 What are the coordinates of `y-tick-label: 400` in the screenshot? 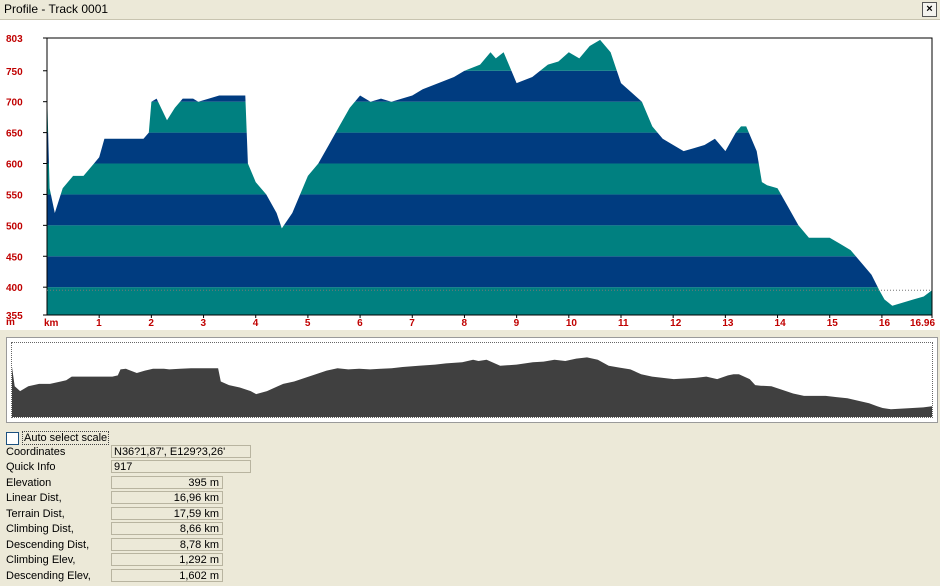 It's located at (14, 288).